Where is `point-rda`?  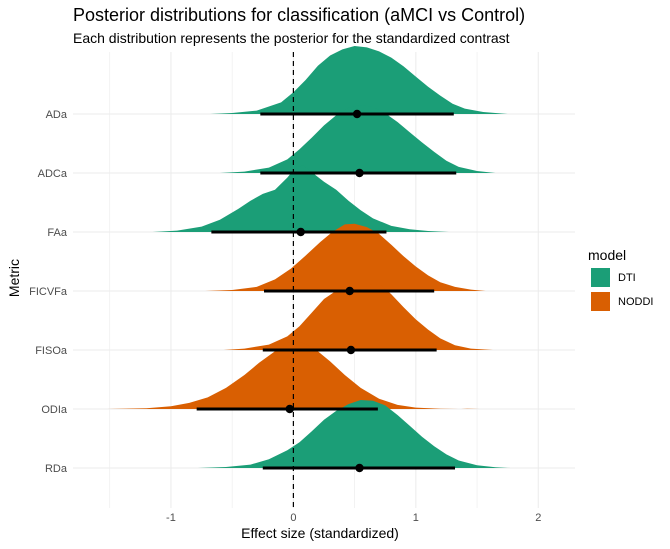
point-rda is located at coordinates (359, 468).